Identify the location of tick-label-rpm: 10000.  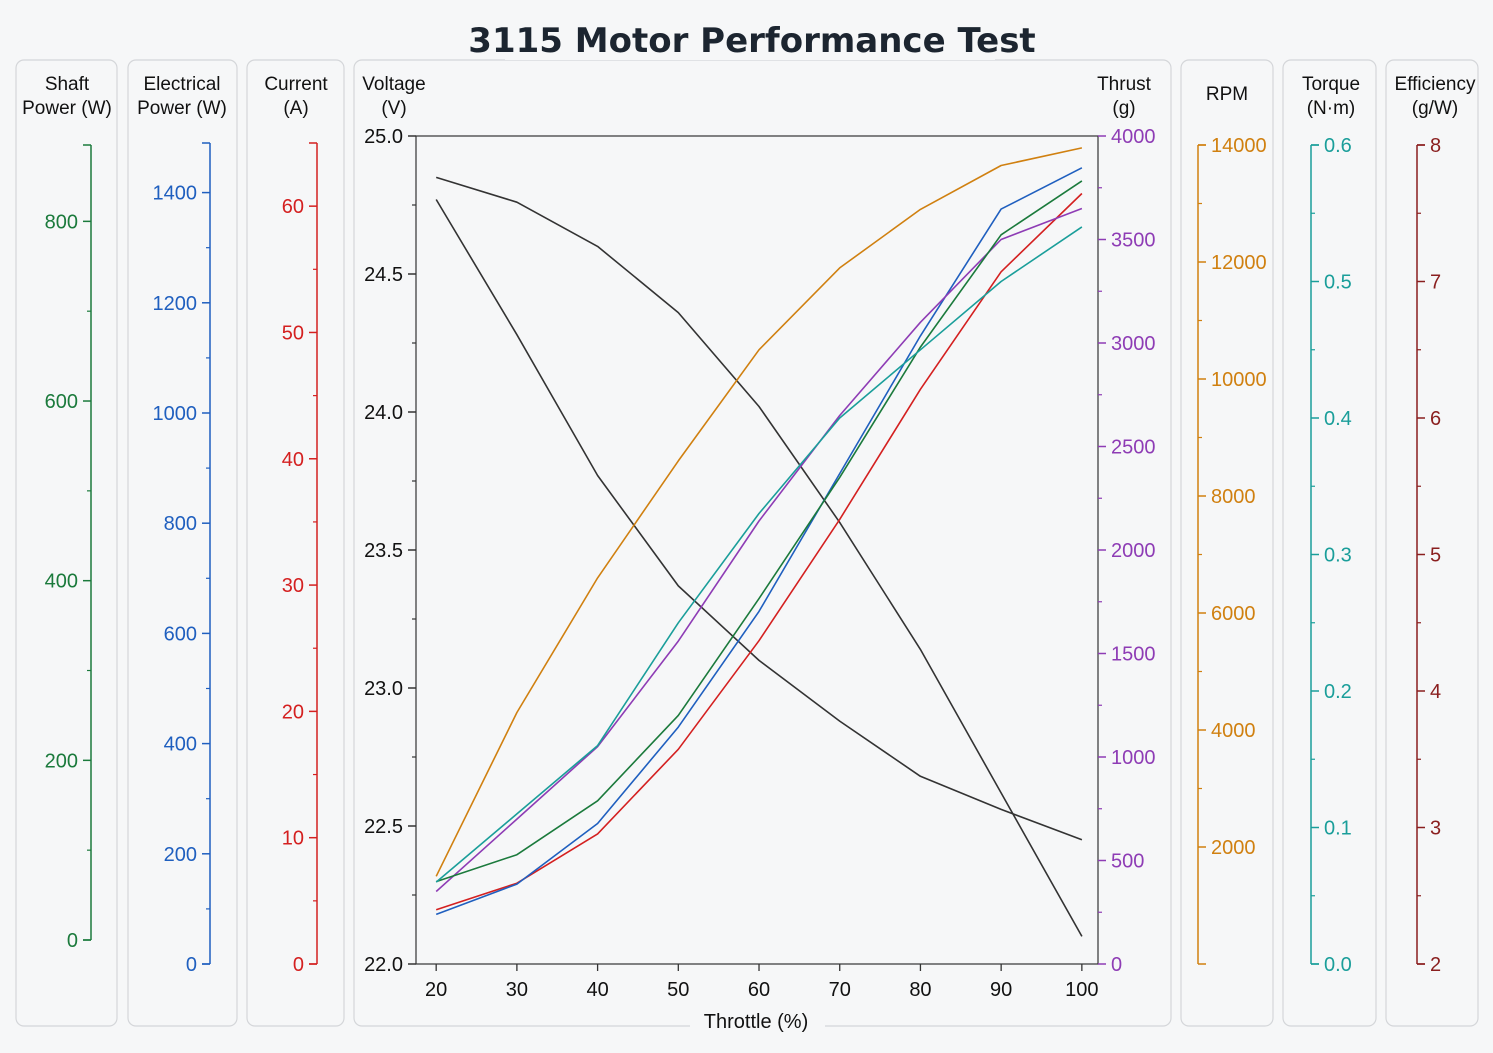
(1239, 380).